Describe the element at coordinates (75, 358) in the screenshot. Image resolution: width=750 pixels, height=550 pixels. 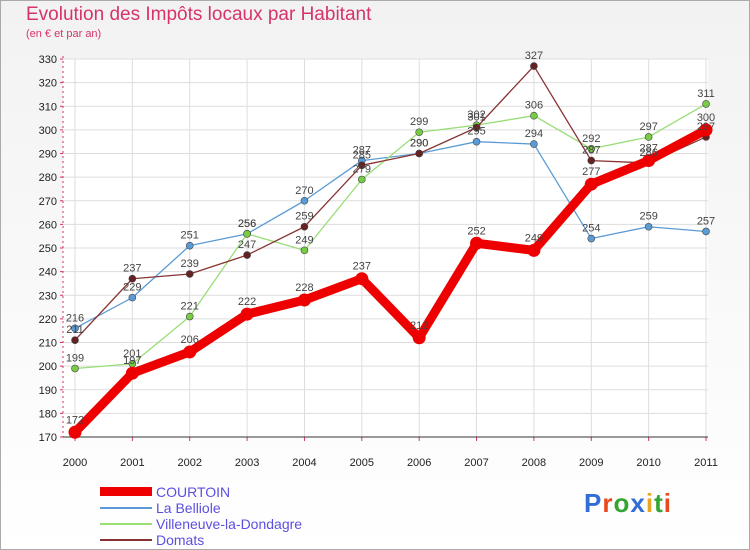
I see `data-label-villeneuve-la-dondagre: 199` at that location.